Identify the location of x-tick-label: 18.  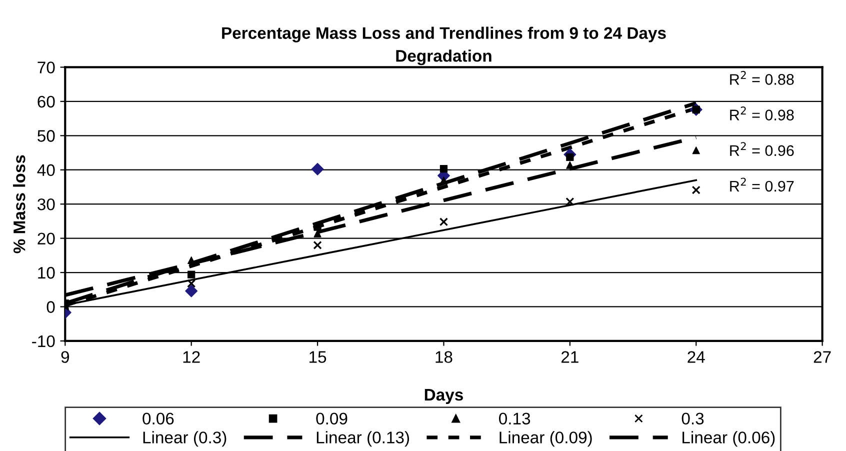
(444, 357).